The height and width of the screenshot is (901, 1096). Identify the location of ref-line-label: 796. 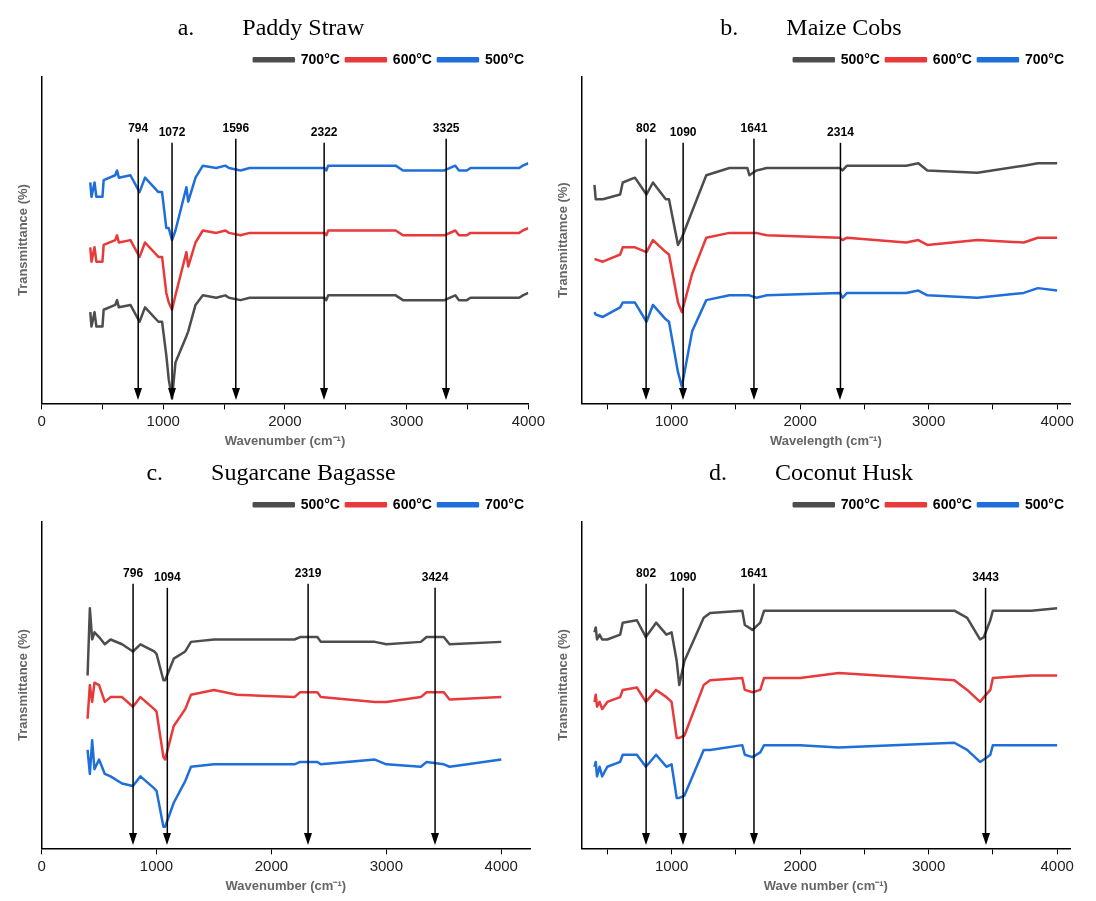
(133, 573).